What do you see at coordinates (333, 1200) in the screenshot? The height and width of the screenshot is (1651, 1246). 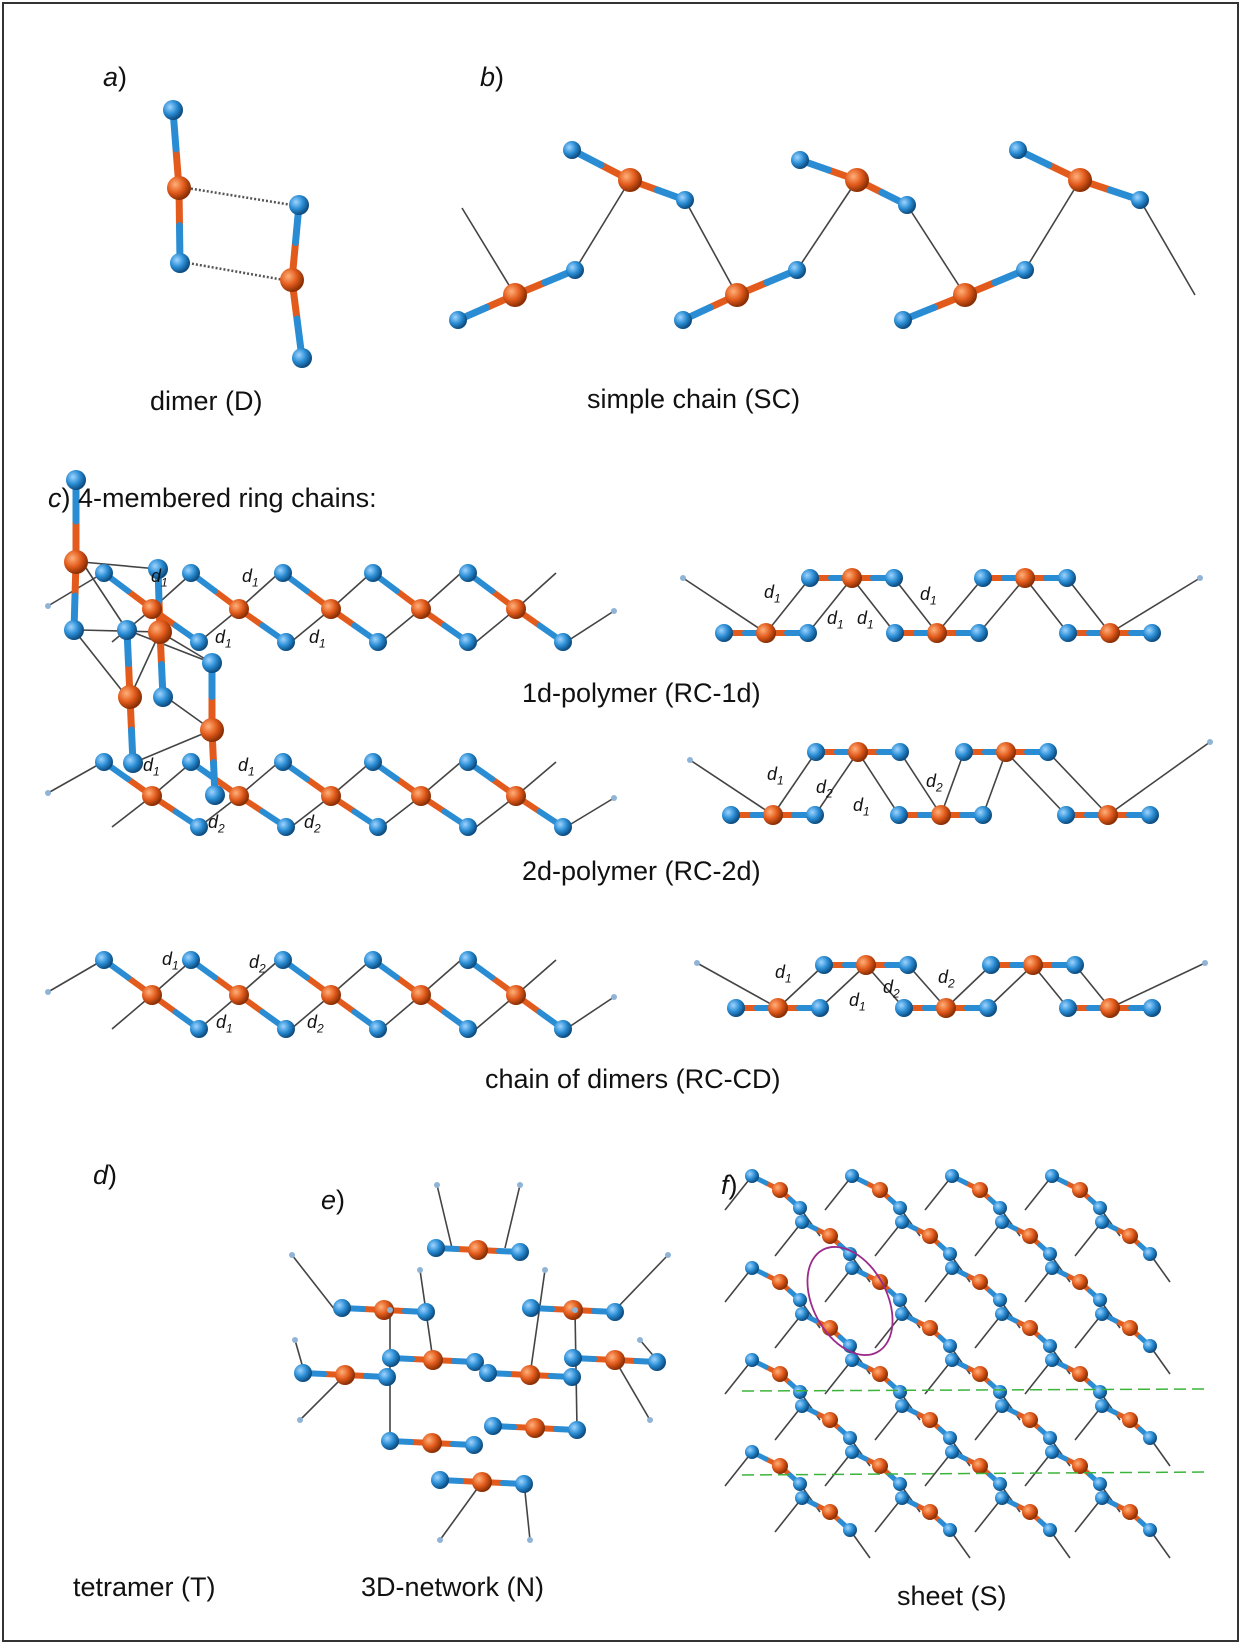 I see `panel-label-e: e)` at bounding box center [333, 1200].